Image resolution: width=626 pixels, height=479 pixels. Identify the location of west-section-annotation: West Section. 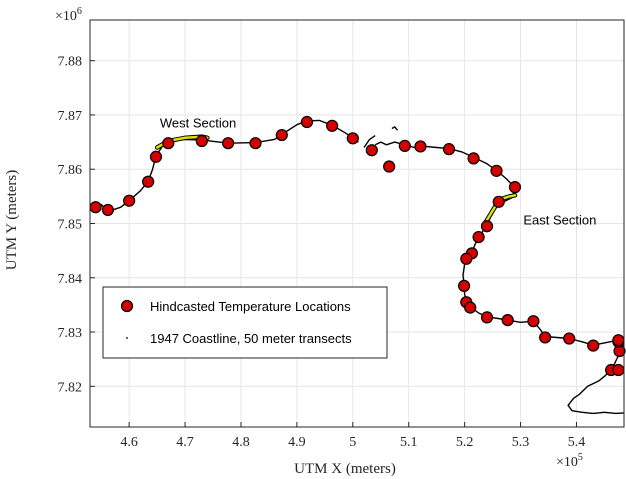
(198, 122).